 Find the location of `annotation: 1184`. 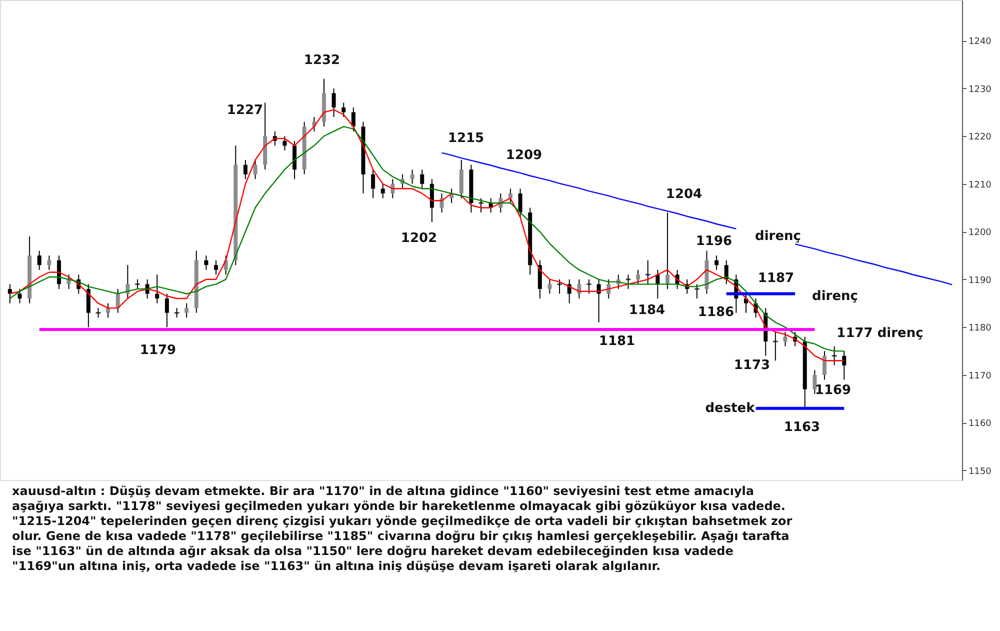

annotation: 1184 is located at coordinates (647, 310).